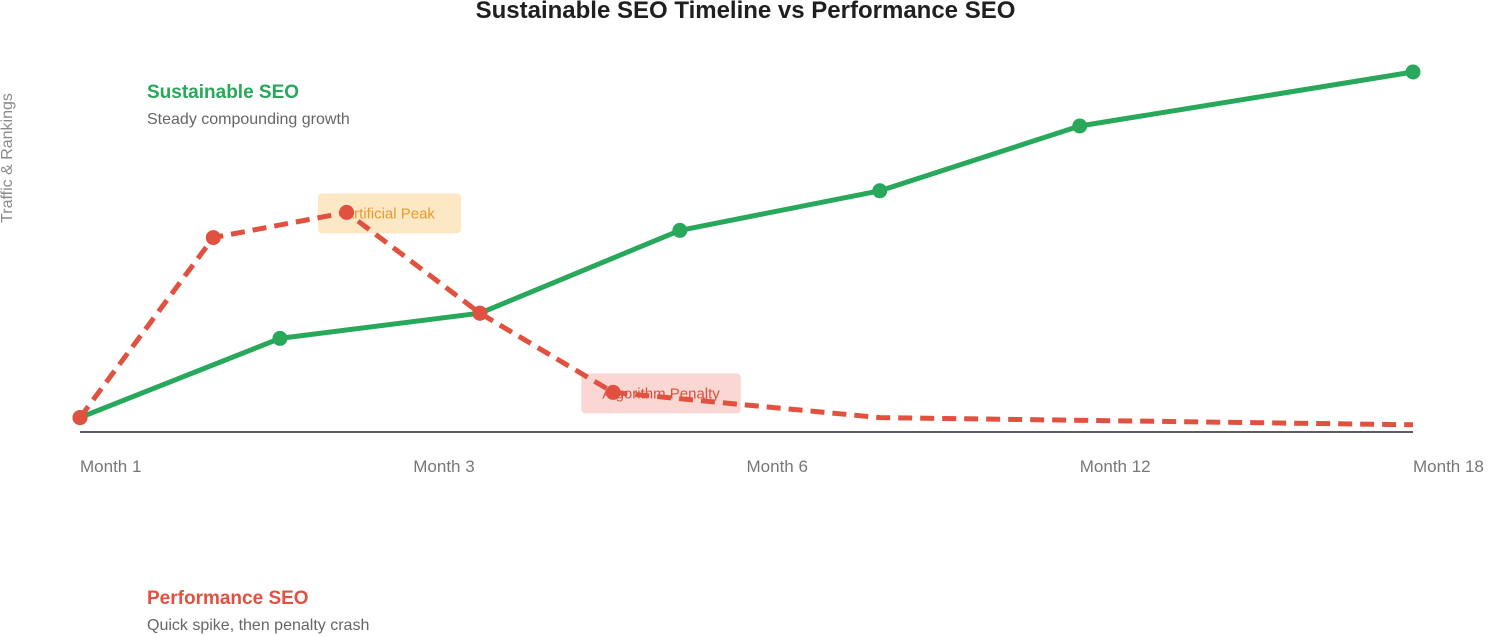  What do you see at coordinates (258, 625) in the screenshot?
I see `legend-performance-description: Quick spike, then penalty crash` at bounding box center [258, 625].